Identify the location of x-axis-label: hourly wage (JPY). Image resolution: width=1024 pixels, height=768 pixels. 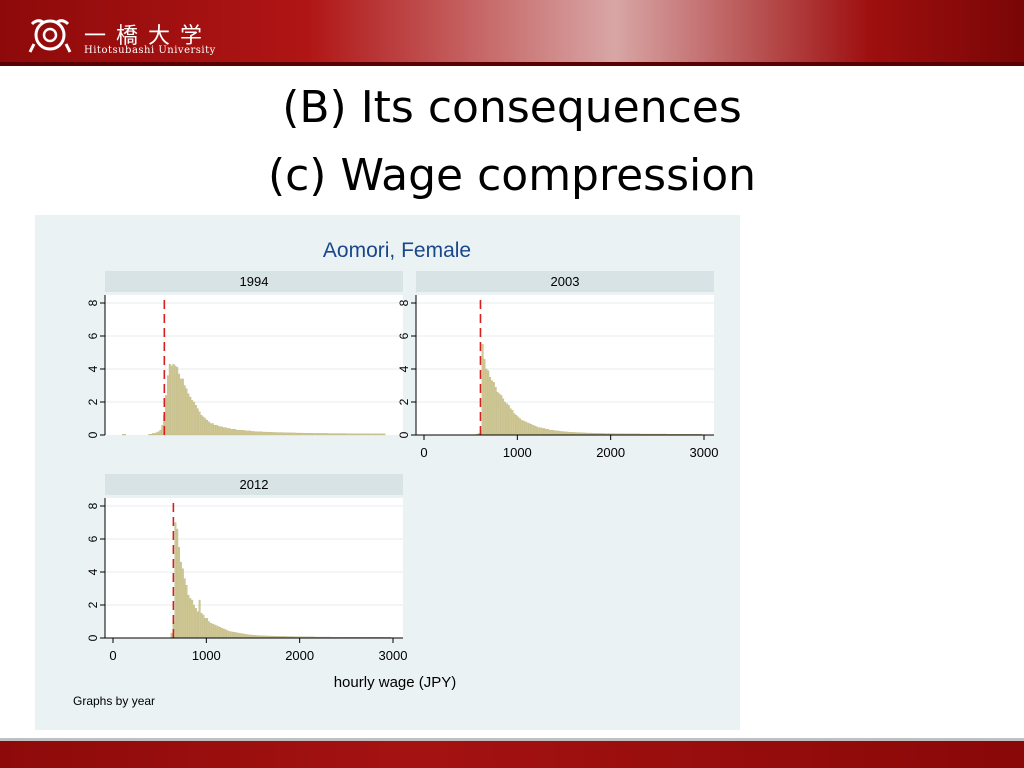
(395, 682).